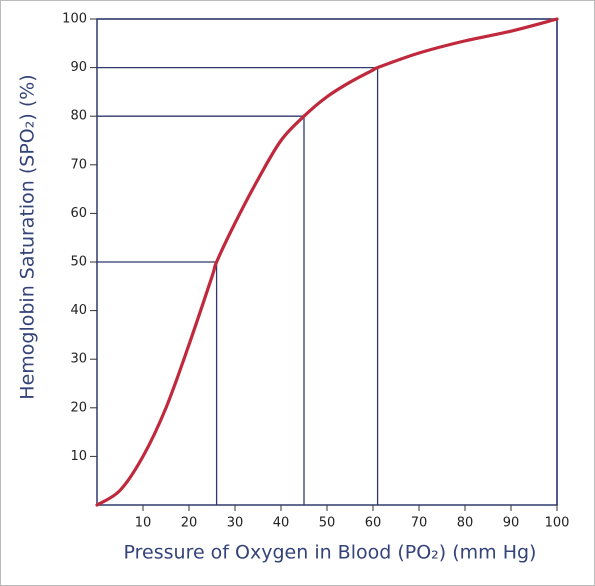 The height and width of the screenshot is (586, 595). I want to click on y-tick-label: 40, so click(78, 310).